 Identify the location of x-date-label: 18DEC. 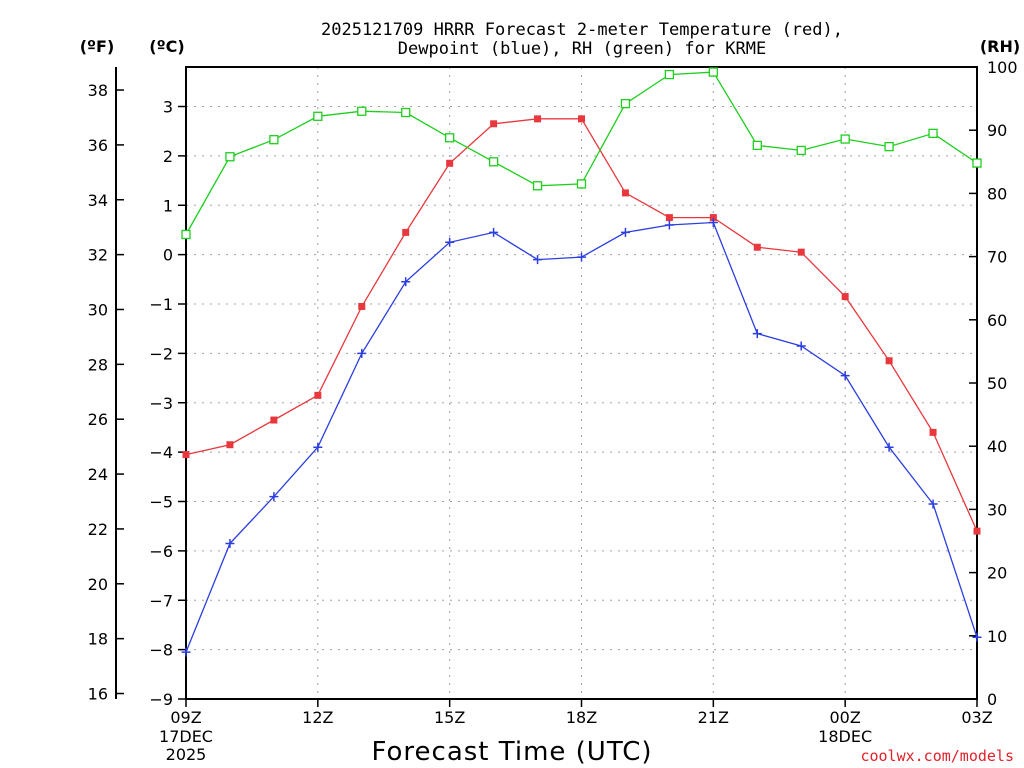
(845, 736).